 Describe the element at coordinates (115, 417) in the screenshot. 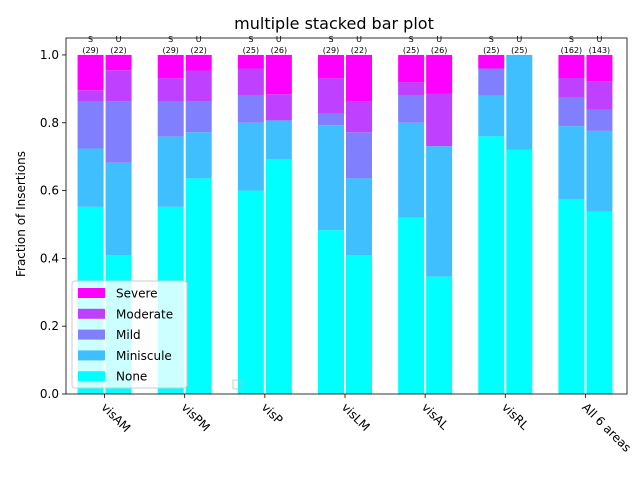

I see `x-tick-label: visAM` at that location.